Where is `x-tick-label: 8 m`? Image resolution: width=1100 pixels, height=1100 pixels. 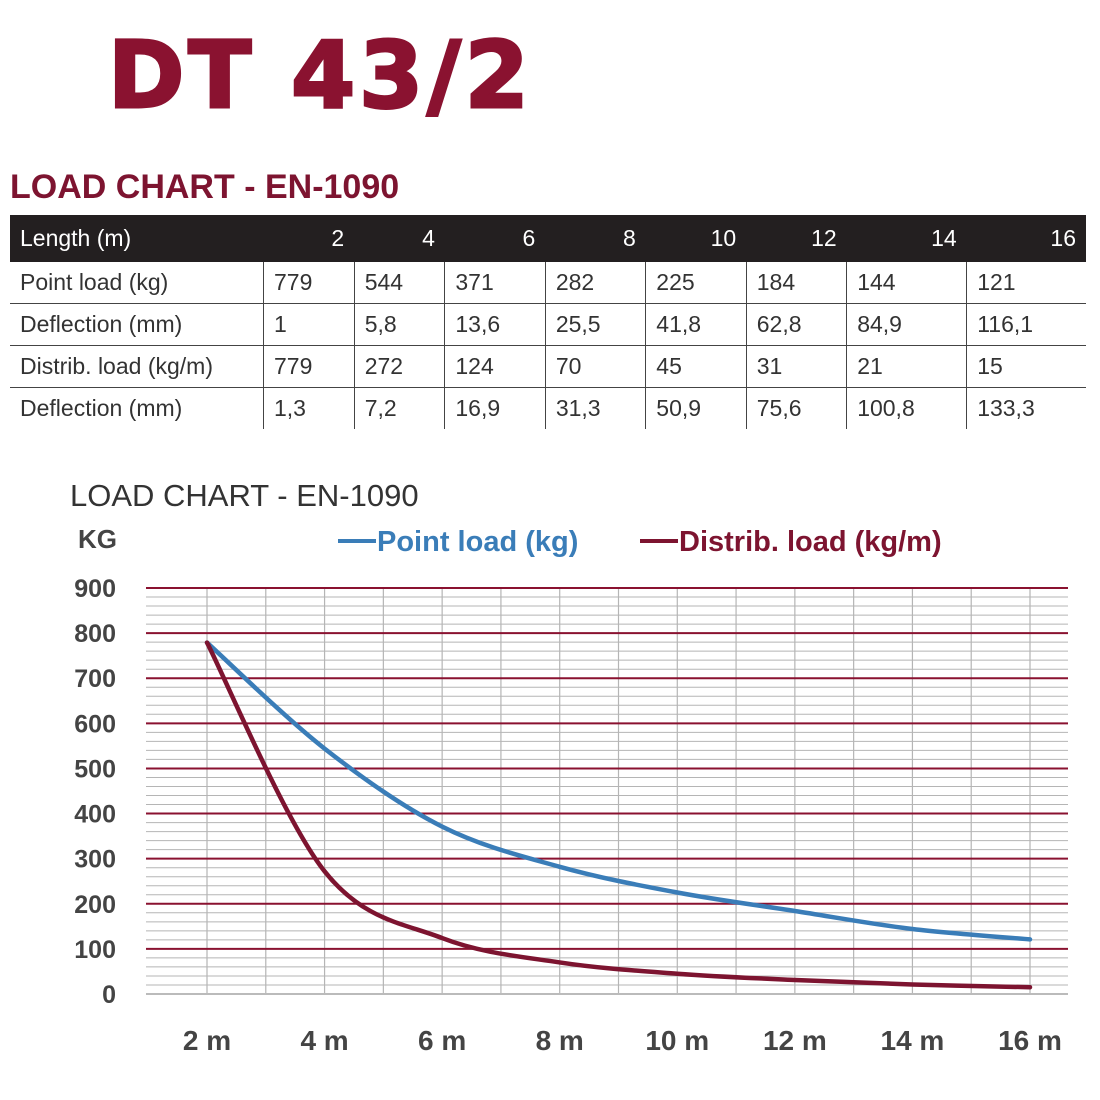
x-tick-label: 8 m is located at coordinates (560, 1040).